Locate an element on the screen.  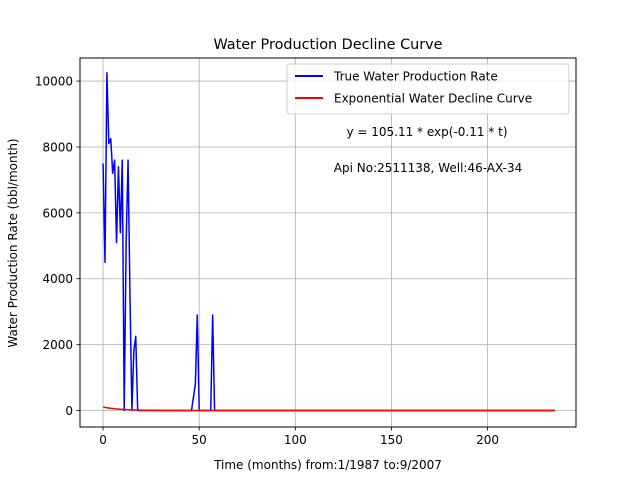
legend-label-decline-curve: Exponential Water Decline Curve is located at coordinates (433, 99).